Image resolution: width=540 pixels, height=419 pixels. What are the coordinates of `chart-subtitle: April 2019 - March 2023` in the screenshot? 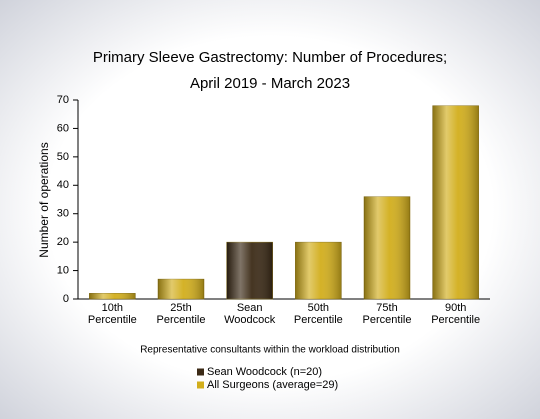 It's located at (270, 83).